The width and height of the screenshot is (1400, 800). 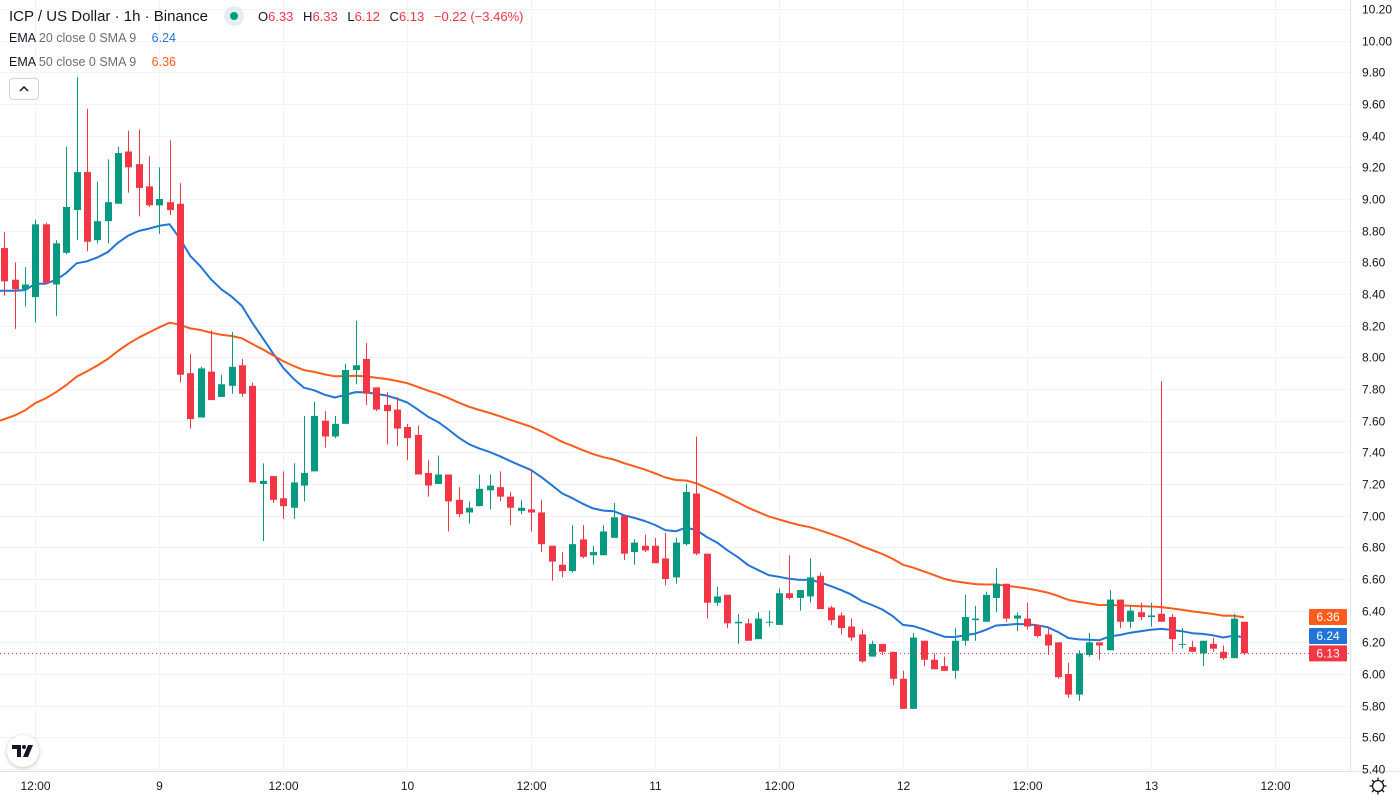 What do you see at coordinates (1378, 786) in the screenshot?
I see `settings-icon` at bounding box center [1378, 786].